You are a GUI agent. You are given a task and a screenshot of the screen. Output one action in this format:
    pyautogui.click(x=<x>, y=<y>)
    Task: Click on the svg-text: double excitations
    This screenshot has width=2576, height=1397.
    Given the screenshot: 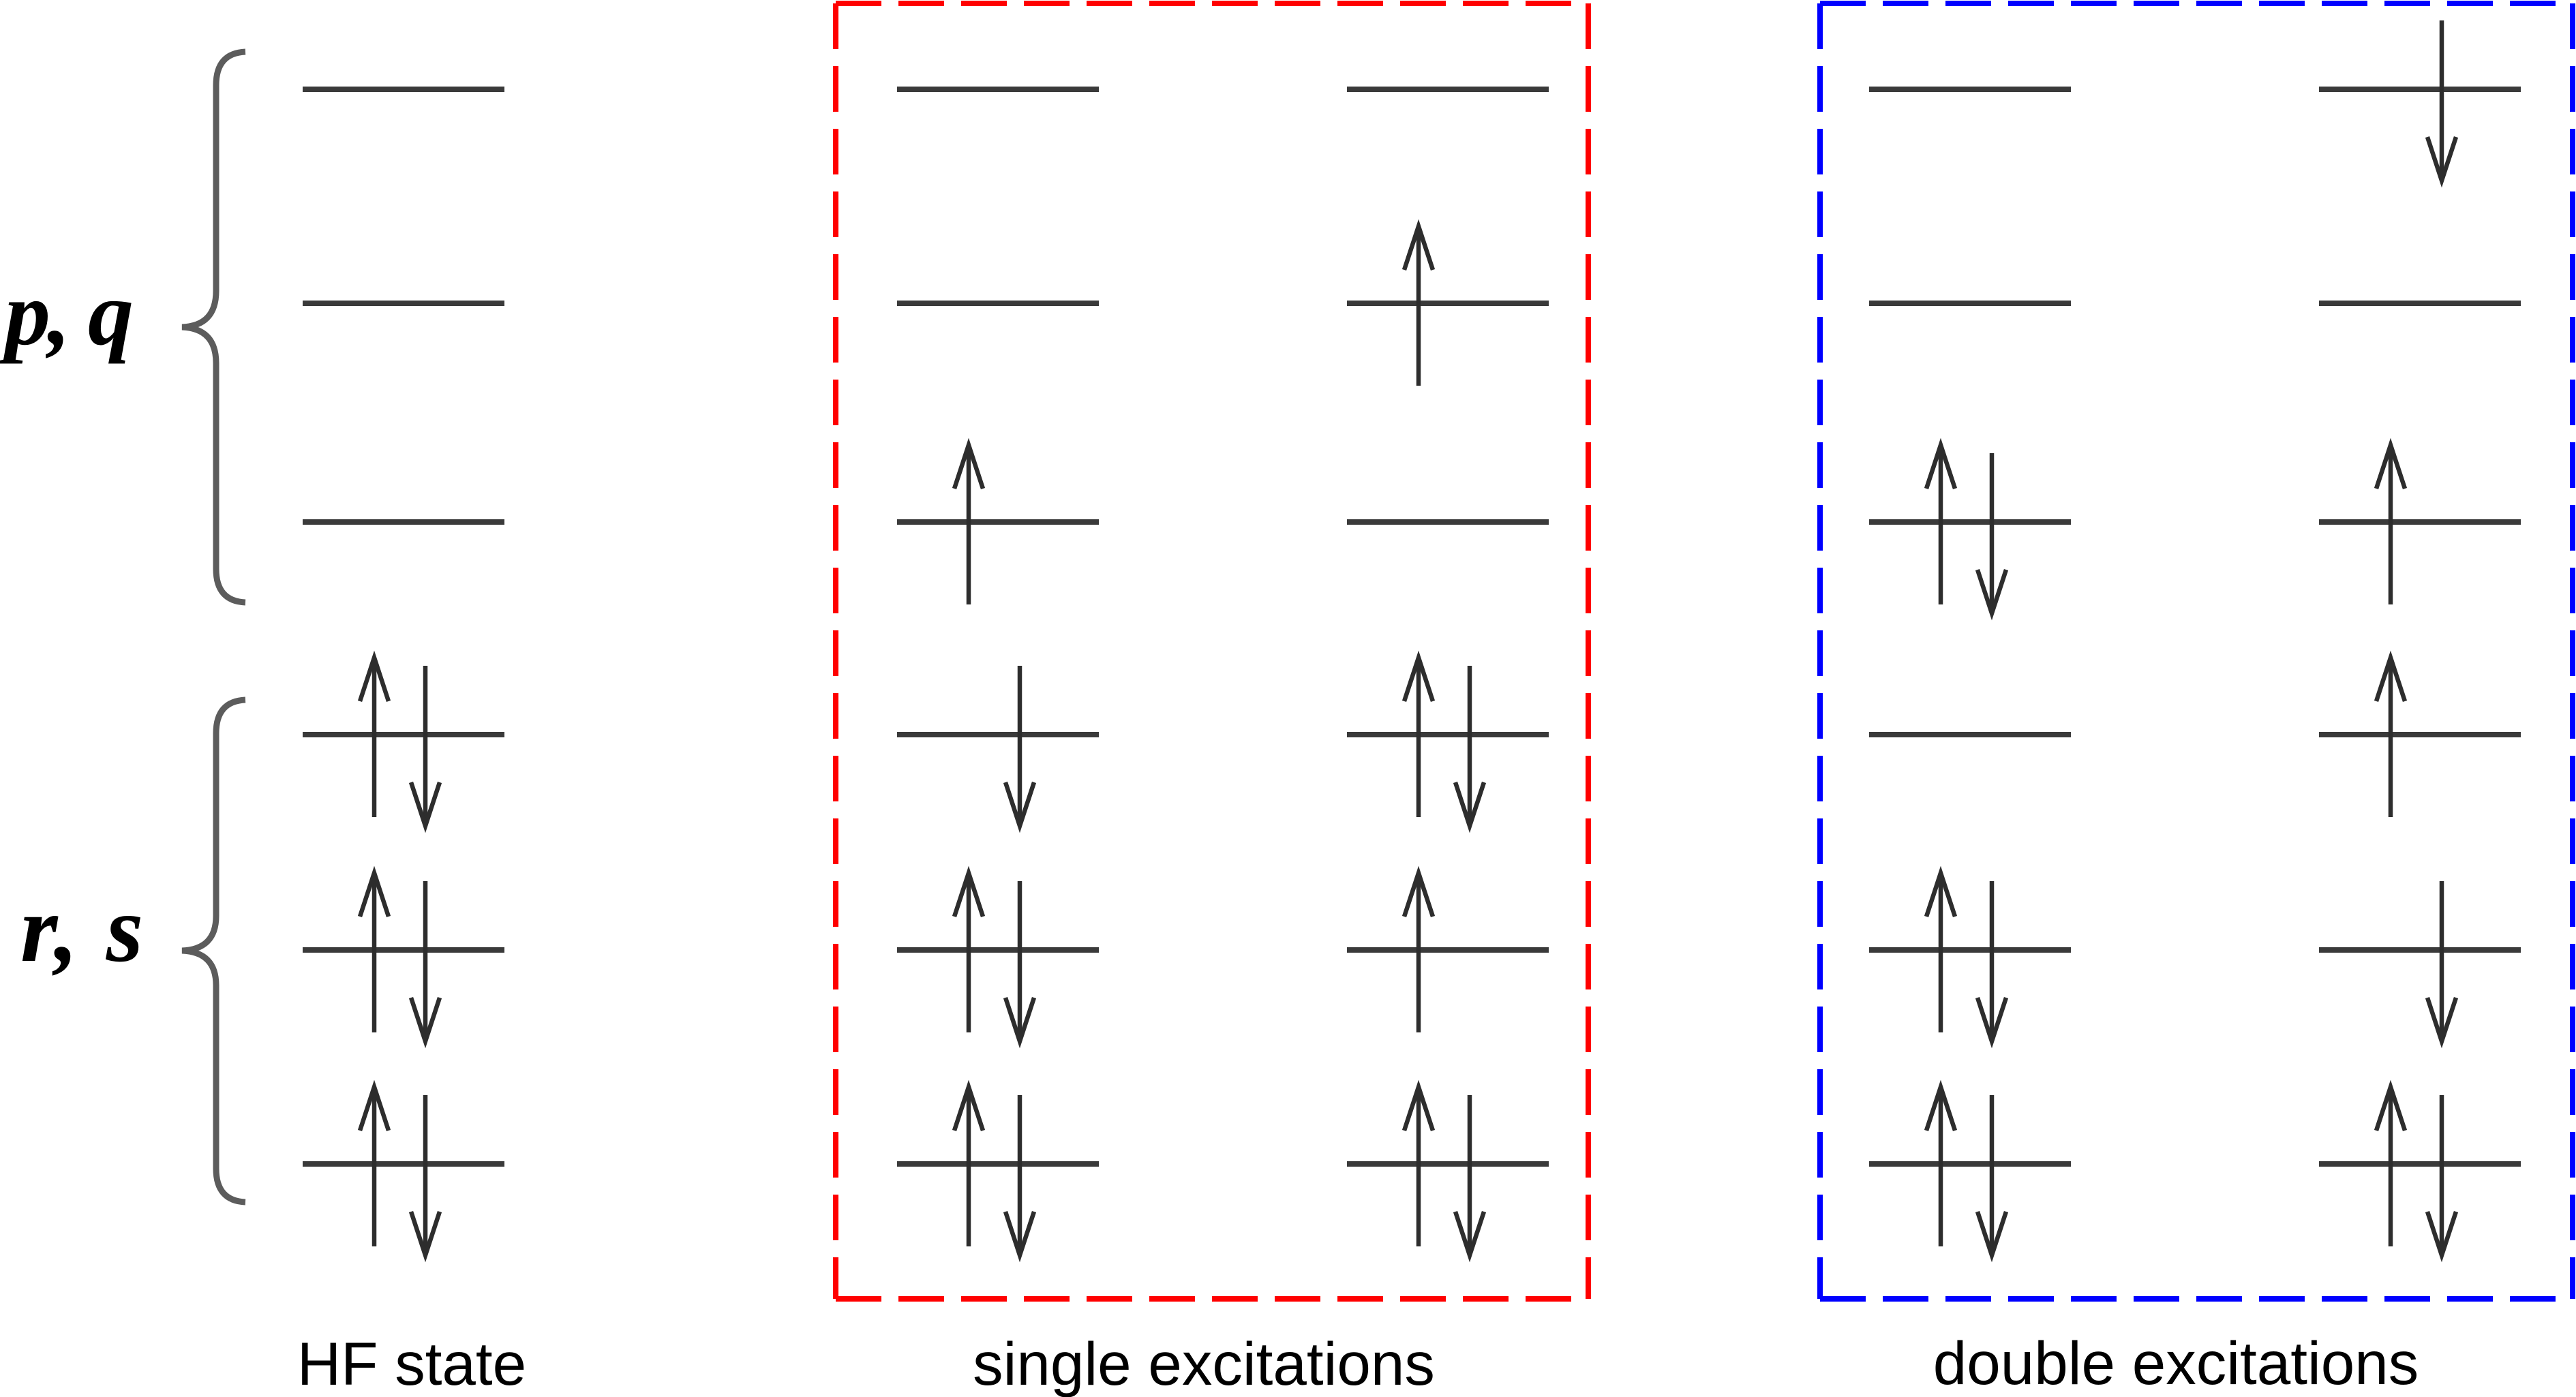 What is the action you would take?
    pyautogui.click(x=2176, y=1363)
    